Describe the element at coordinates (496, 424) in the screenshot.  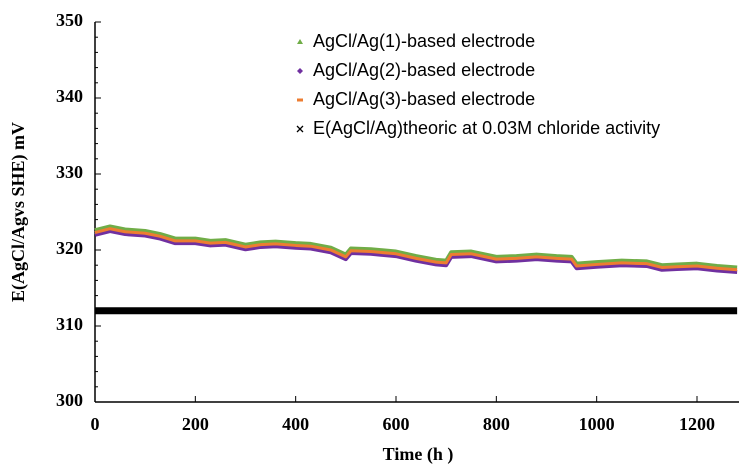
I see `x-tick-label: 800` at that location.